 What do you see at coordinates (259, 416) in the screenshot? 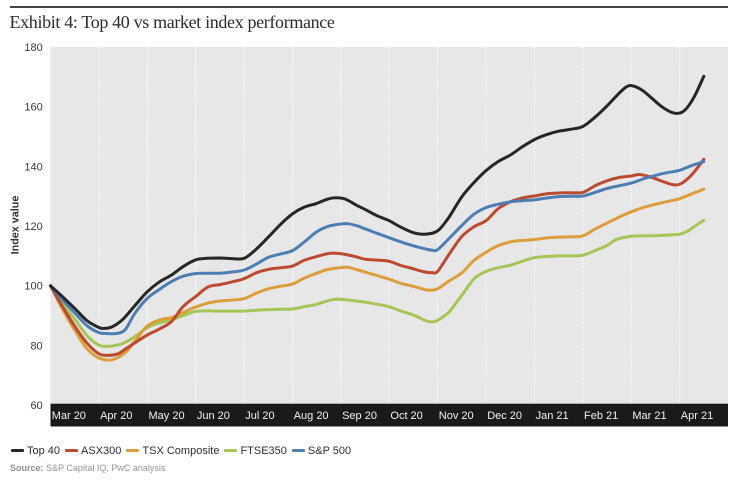
I see `svg-text: Jul 20` at bounding box center [259, 416].